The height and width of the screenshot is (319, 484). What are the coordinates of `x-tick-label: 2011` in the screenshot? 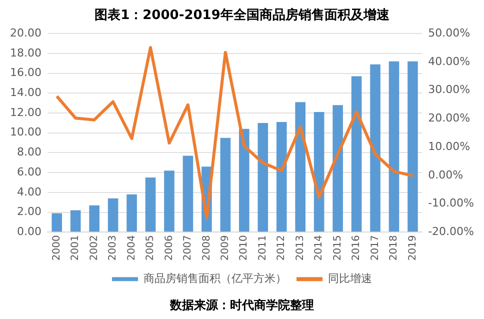 It's located at (262, 248).